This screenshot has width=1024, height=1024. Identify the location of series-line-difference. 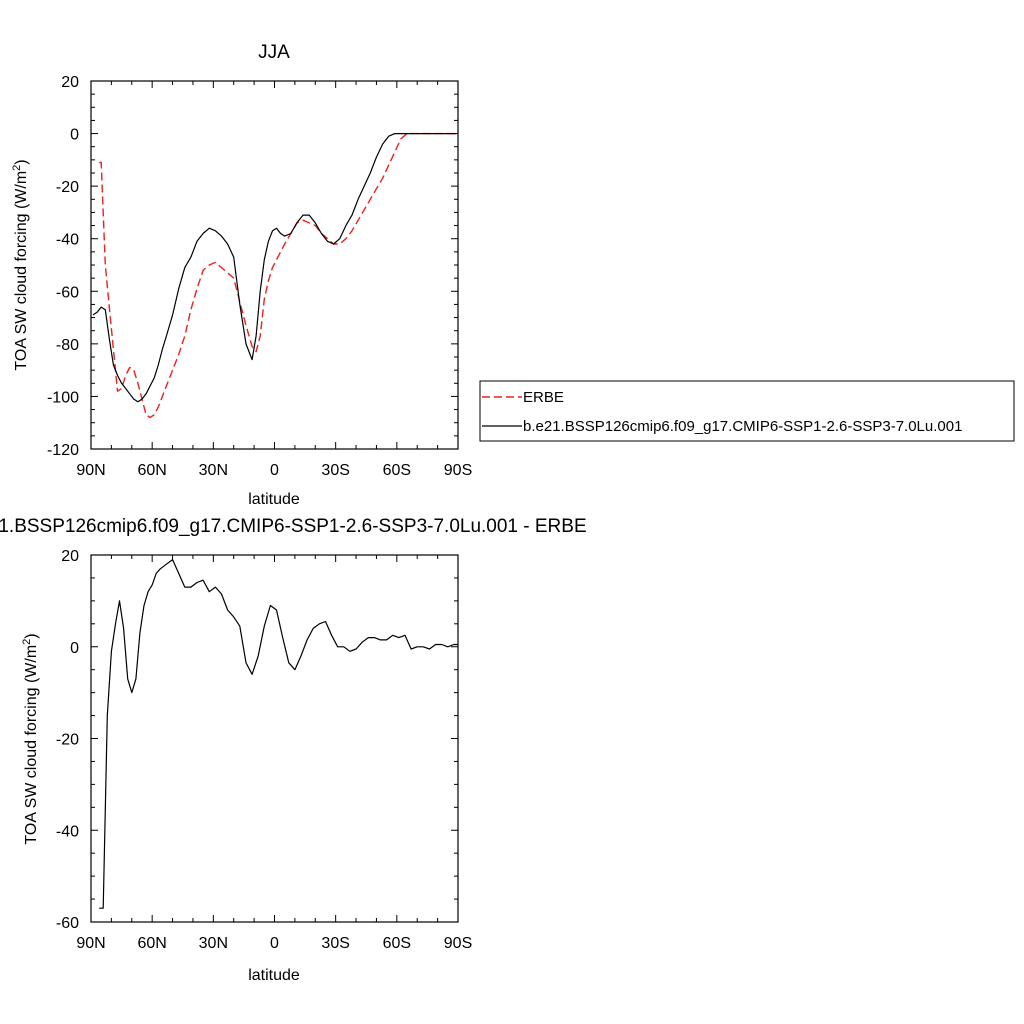
(278, 733).